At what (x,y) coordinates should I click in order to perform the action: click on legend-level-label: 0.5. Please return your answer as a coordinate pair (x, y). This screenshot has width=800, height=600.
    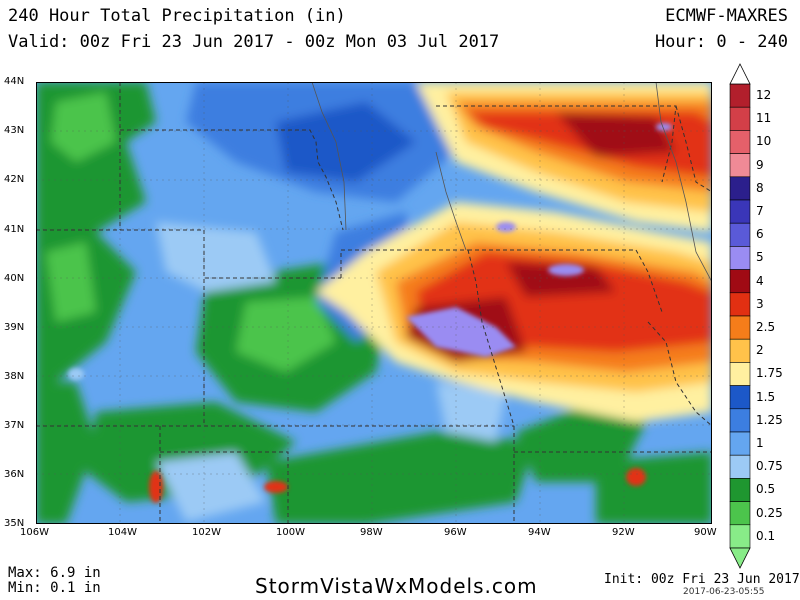
    Looking at the image, I should click on (766, 489).